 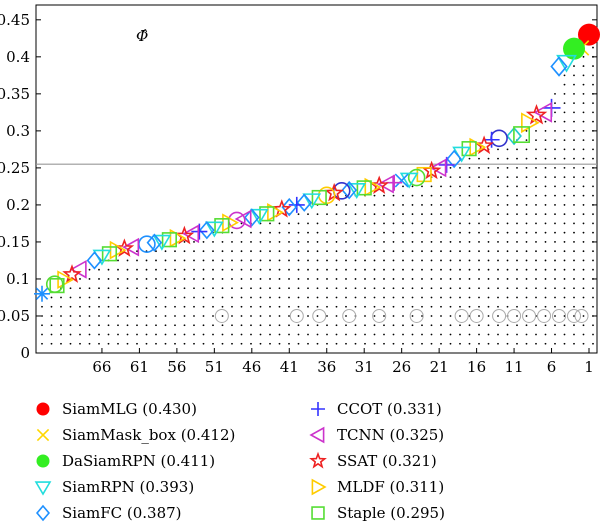 I want to click on y-tick-label: 0.05, so click(x=15, y=316).